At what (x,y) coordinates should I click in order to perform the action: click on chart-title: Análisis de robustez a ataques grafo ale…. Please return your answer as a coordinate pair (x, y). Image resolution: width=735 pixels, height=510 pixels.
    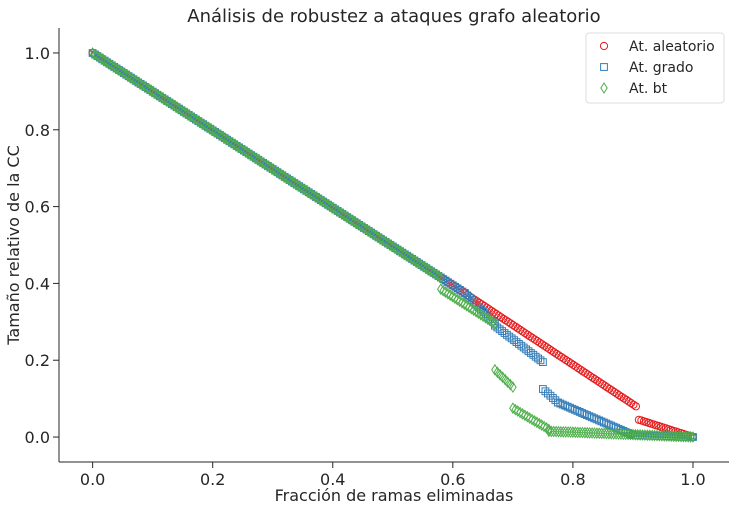
    Looking at the image, I should click on (393, 16).